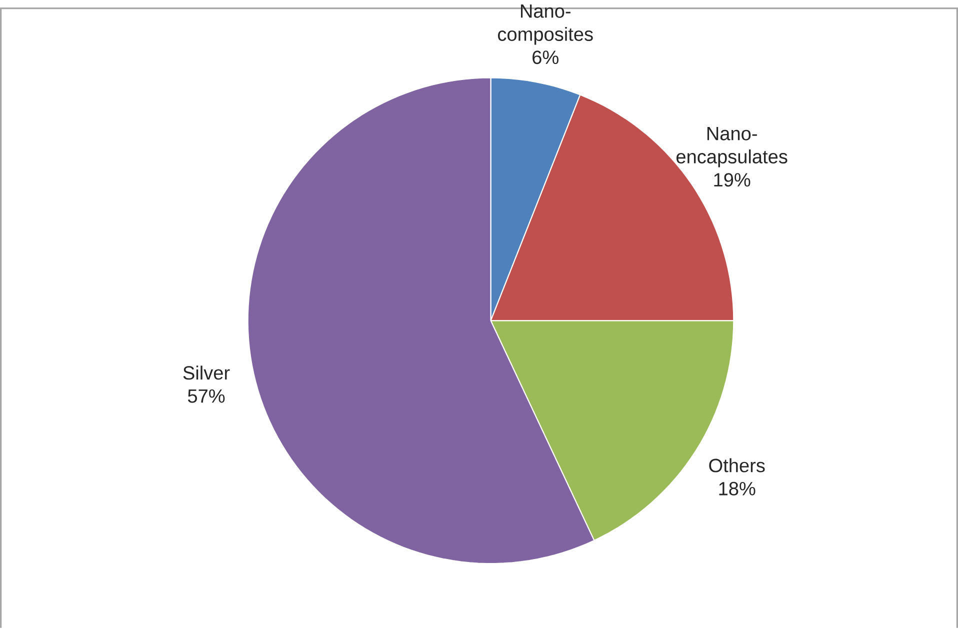 Image resolution: width=958 pixels, height=629 pixels. Describe the element at coordinates (737, 489) in the screenshot. I see `data-label: 18%` at that location.